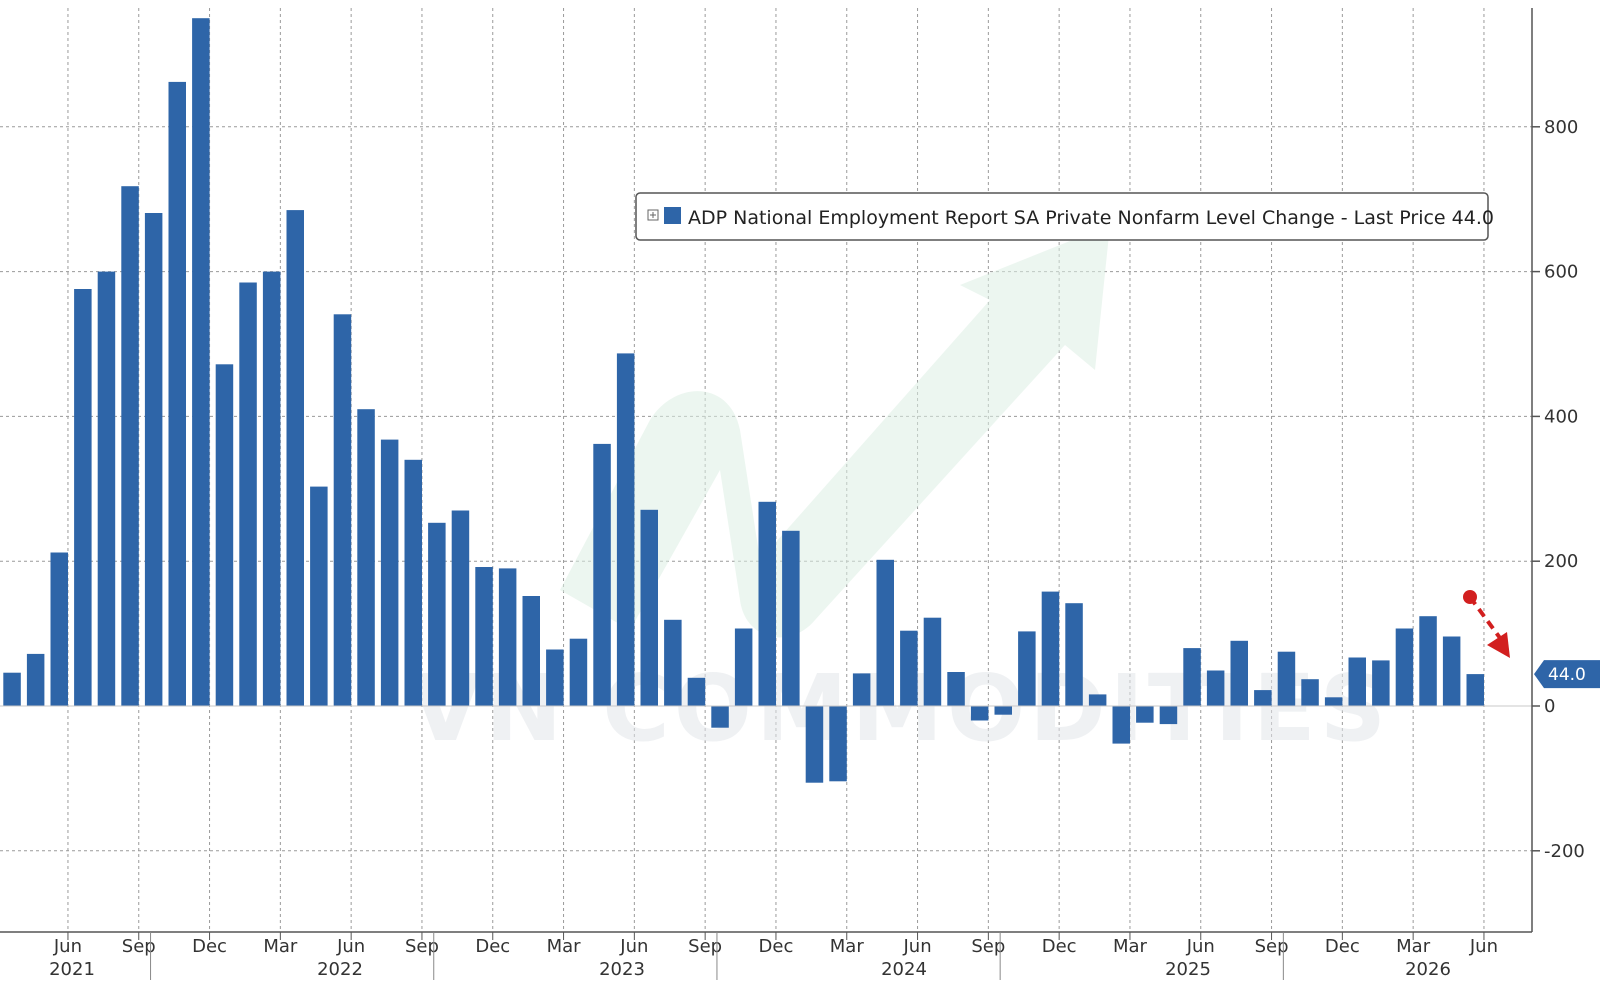  Describe the element at coordinates (72, 969) in the screenshot. I see `x-year-label: 2021` at that location.